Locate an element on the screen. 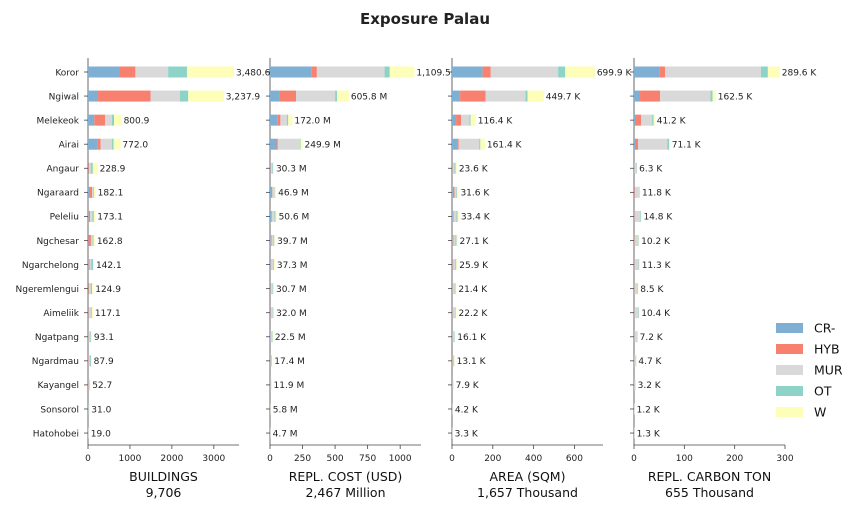  bar-mur-aimeliik is located at coordinates (636, 313).